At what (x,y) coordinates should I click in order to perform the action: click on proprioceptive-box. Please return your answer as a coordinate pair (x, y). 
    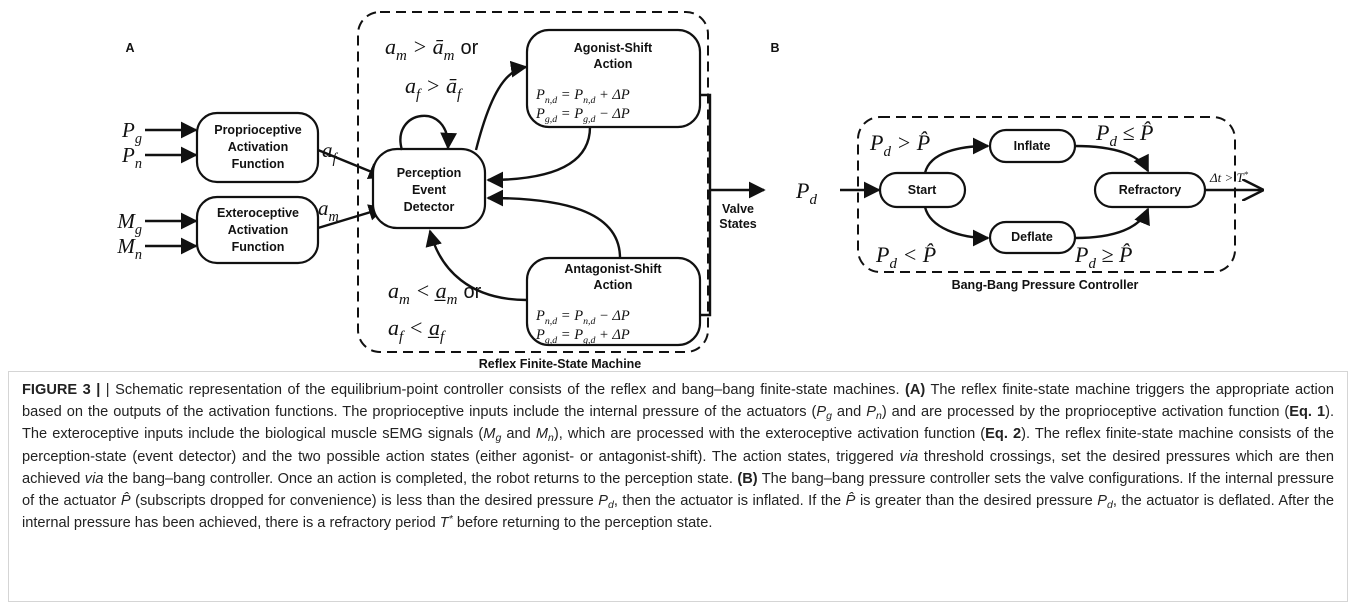
    Looking at the image, I should click on (257, 147).